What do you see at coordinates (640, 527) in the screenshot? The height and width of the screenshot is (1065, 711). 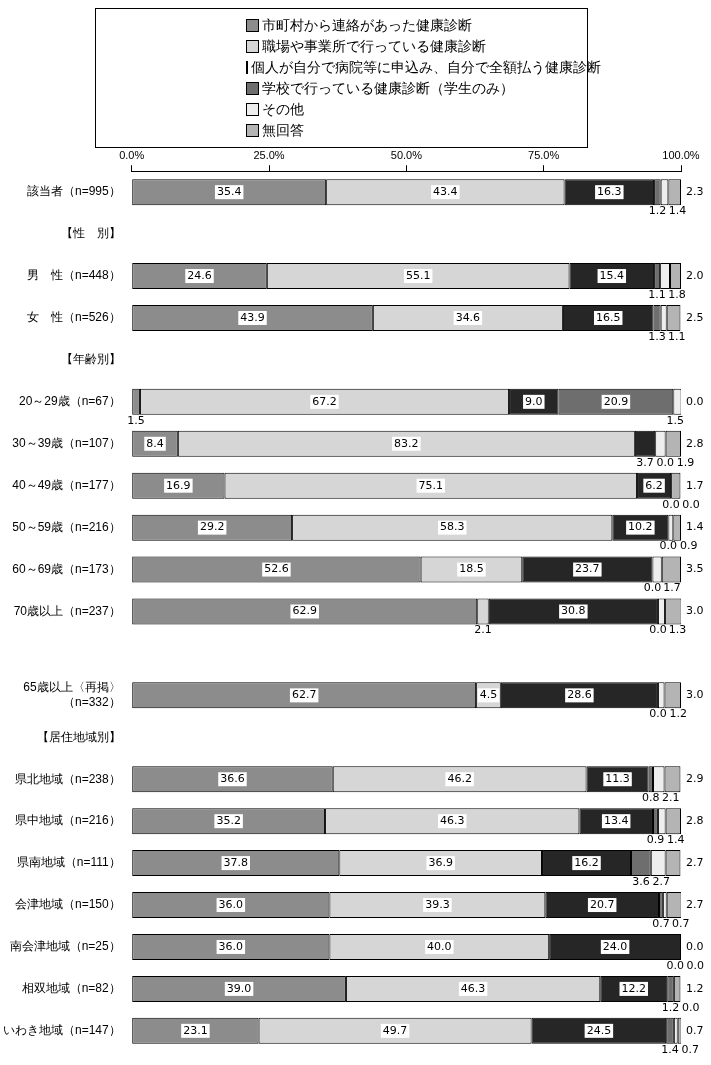 I see `data-label: 10.2` at bounding box center [640, 527].